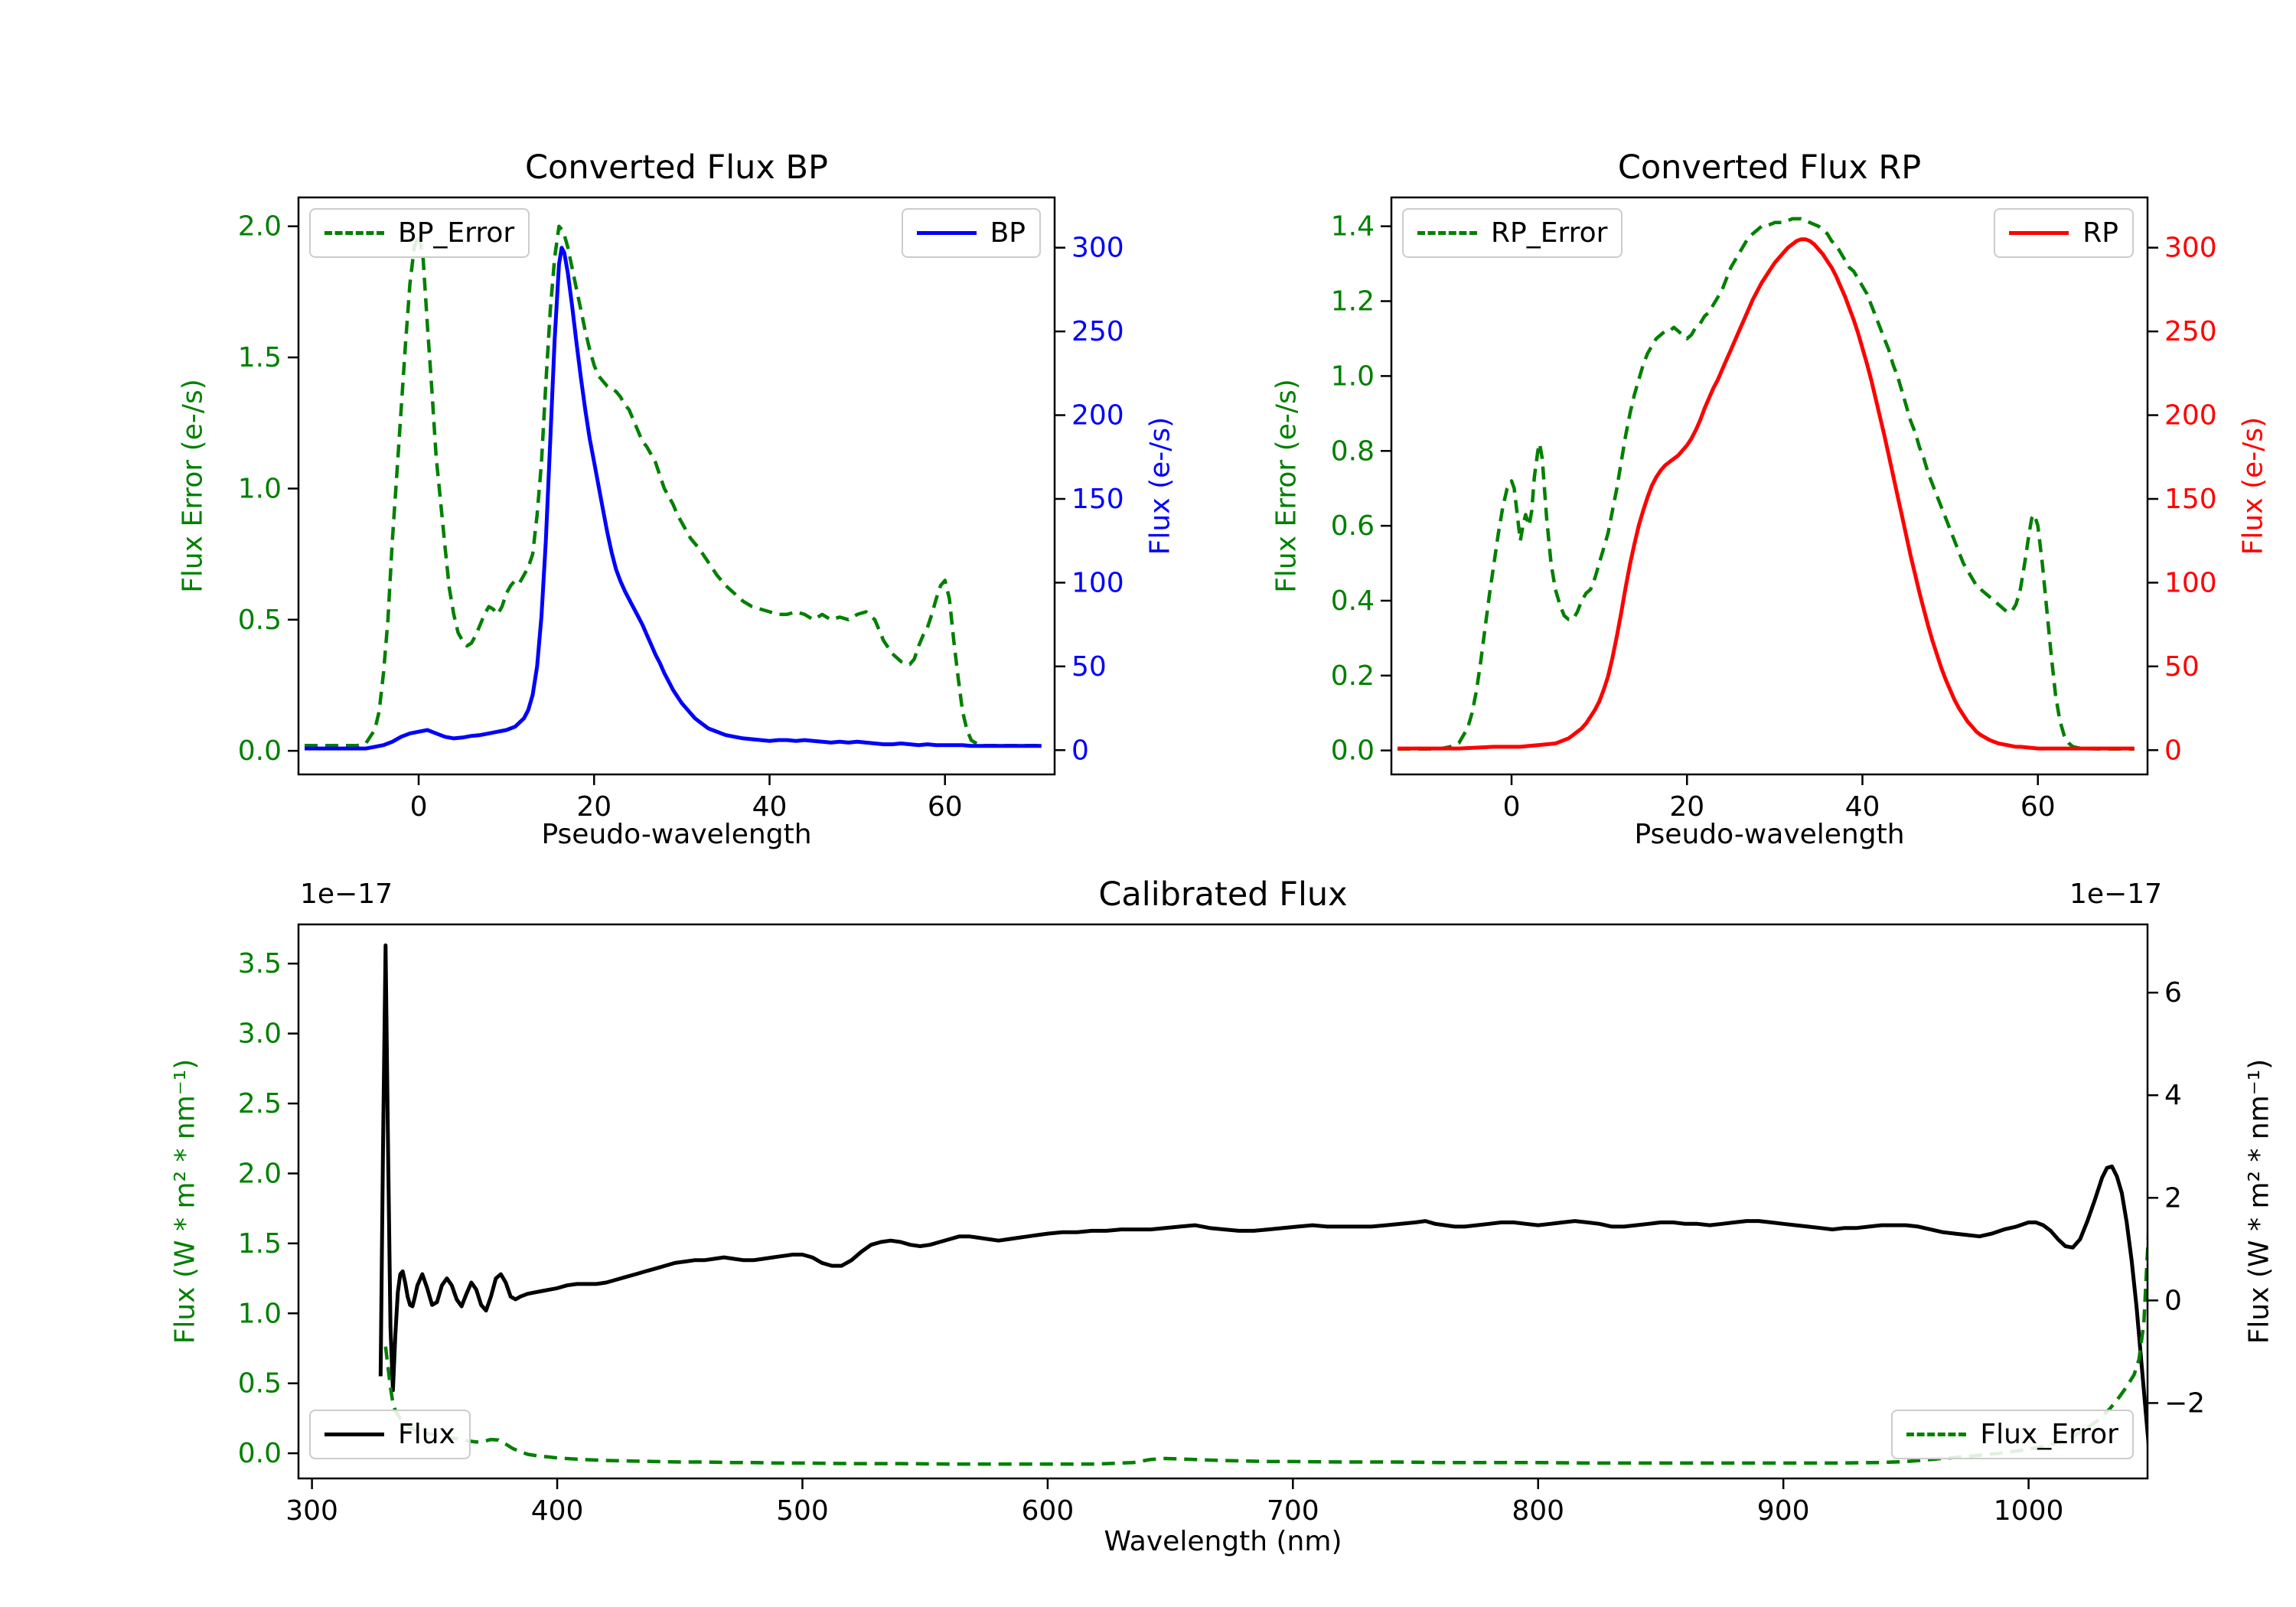 Image resolution: width=2296 pixels, height=1607 pixels. Describe the element at coordinates (2100, 233) in the screenshot. I see `legend-label: RP` at that location.